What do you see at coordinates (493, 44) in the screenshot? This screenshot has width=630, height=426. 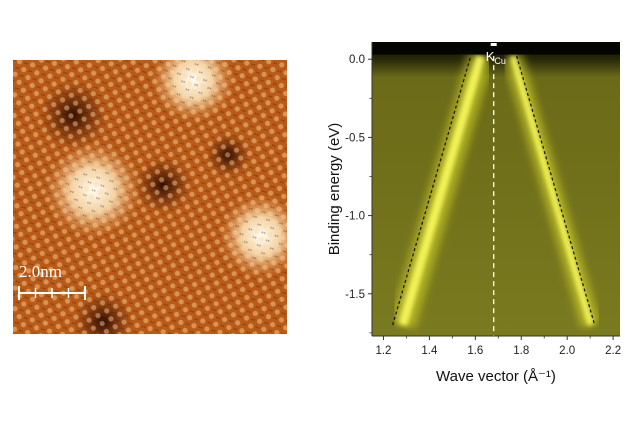 I see `k-point-marker` at bounding box center [493, 44].